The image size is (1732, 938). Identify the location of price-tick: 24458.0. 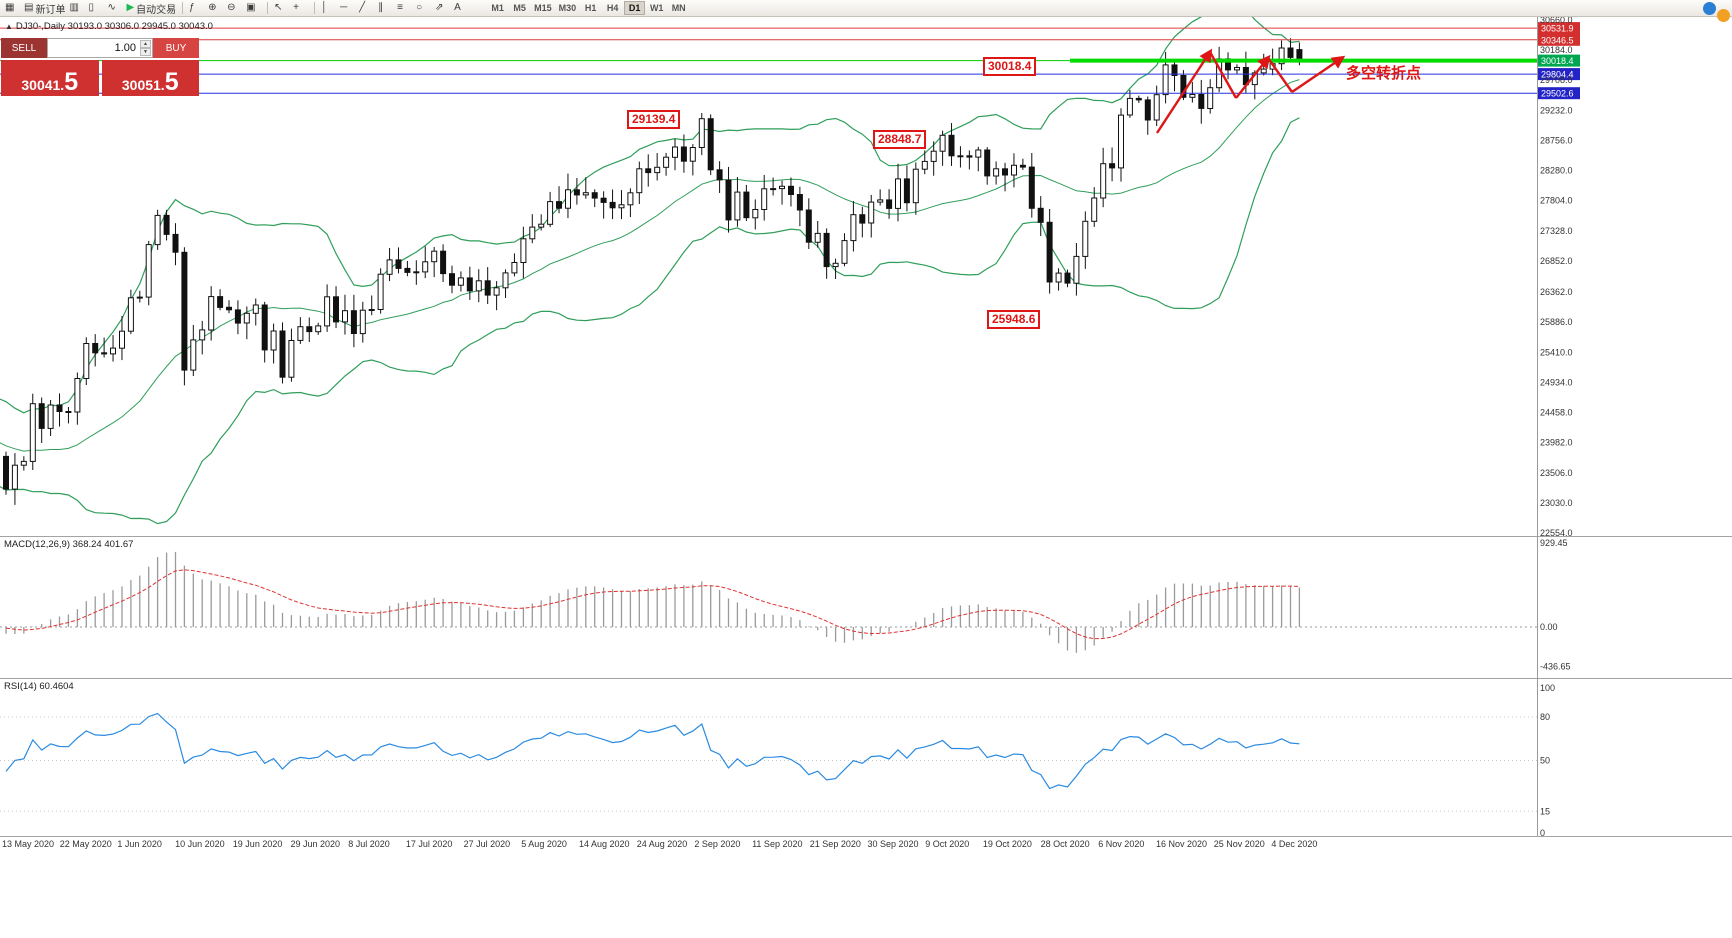
(1556, 413).